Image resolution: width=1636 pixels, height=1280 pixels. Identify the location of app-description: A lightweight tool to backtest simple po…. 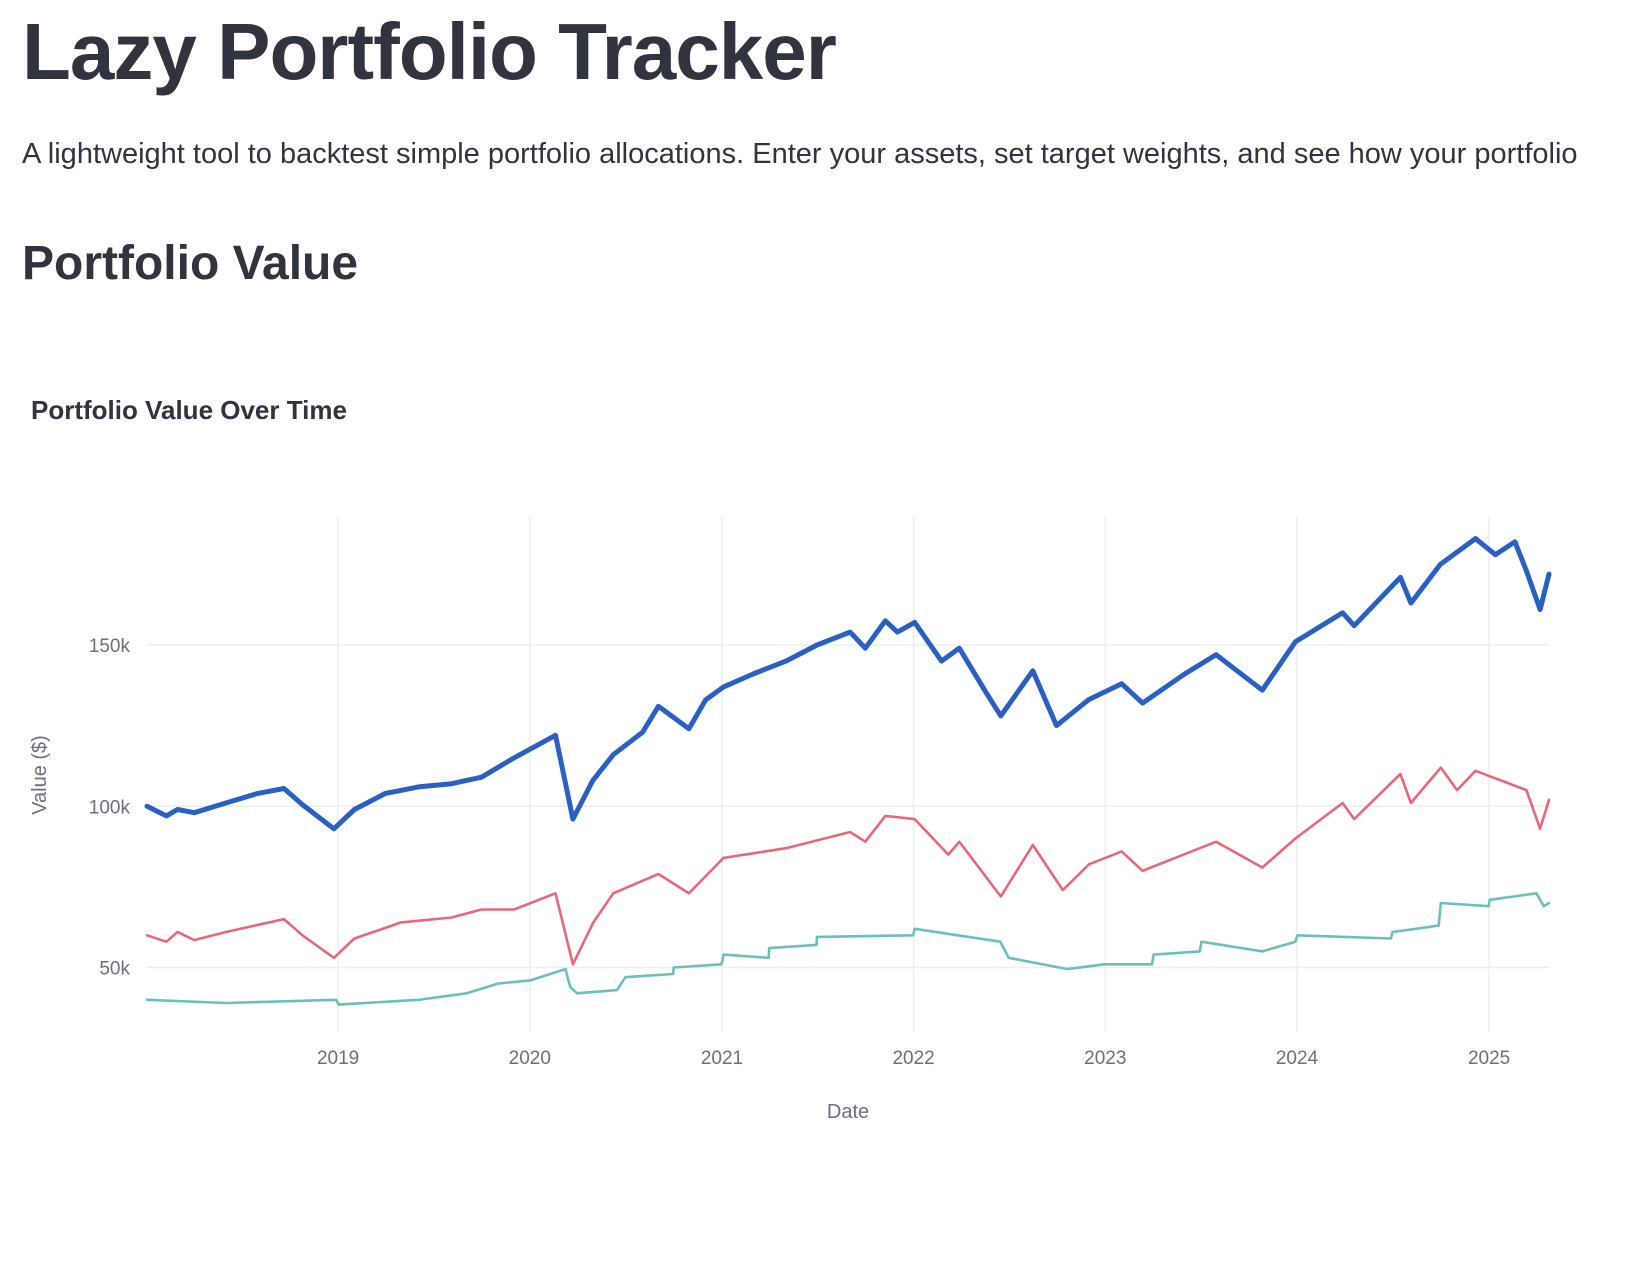
(800, 154).